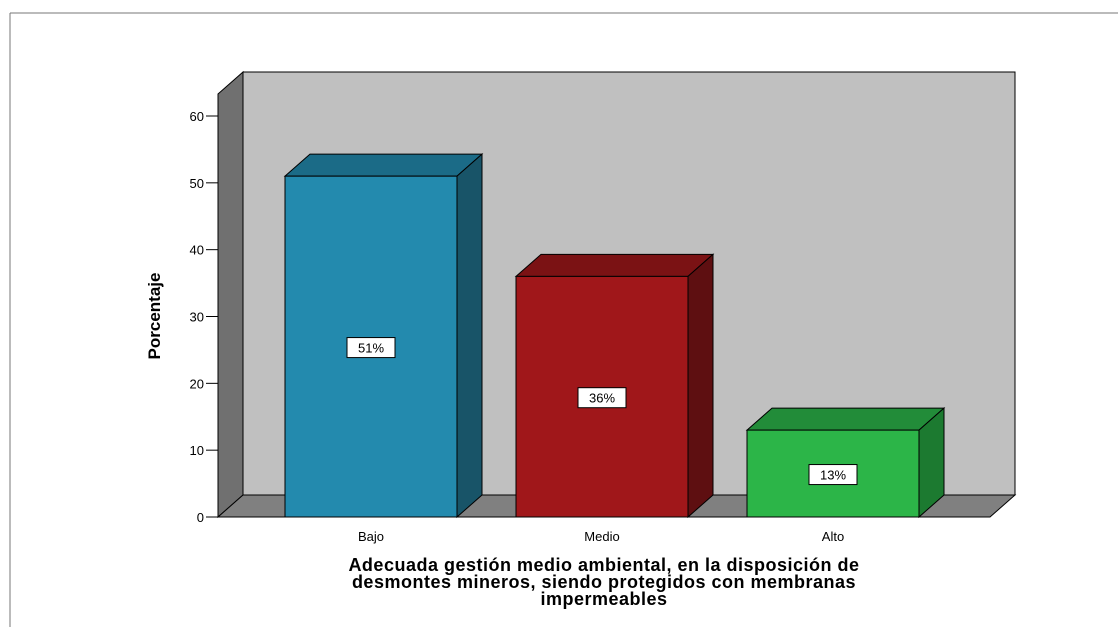 The height and width of the screenshot is (627, 1118). Describe the element at coordinates (197, 183) in the screenshot. I see `y-tick-label: 50` at that location.